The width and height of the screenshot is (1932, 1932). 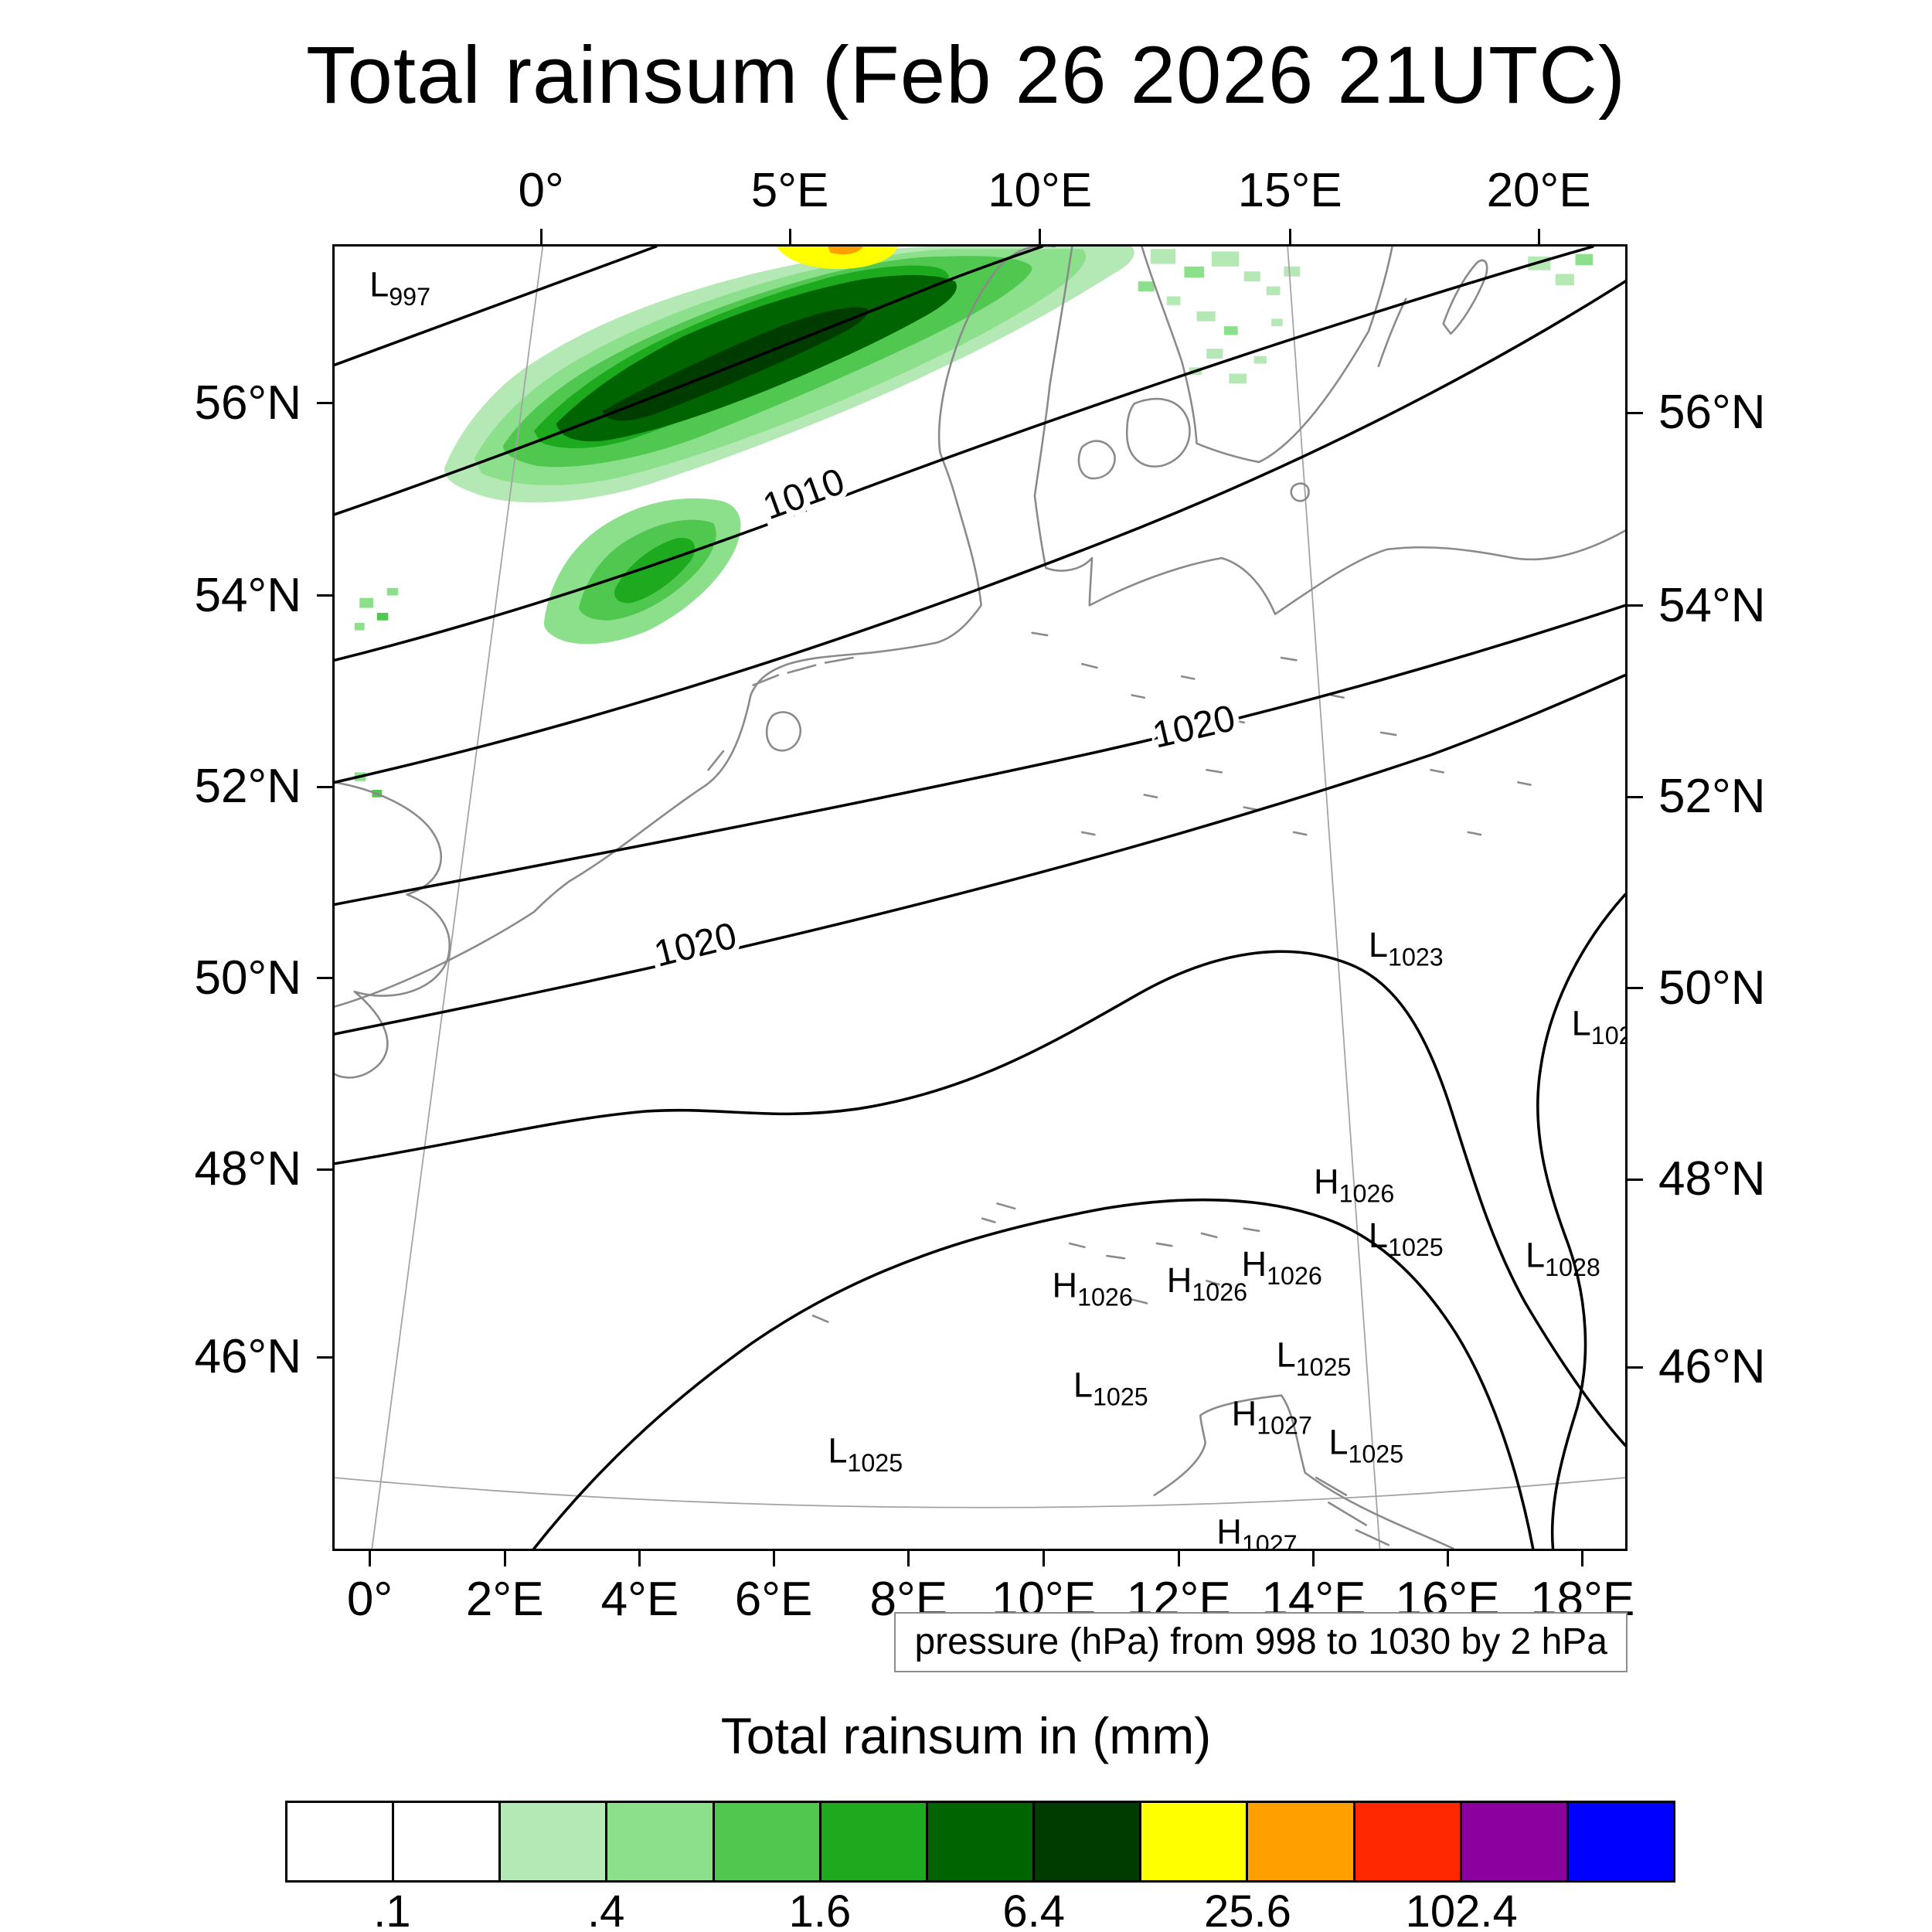 What do you see at coordinates (1261, 1642) in the screenshot?
I see `pressure-caption: pressure (hPa) from 998 to 1030 by 2 hPa` at bounding box center [1261, 1642].